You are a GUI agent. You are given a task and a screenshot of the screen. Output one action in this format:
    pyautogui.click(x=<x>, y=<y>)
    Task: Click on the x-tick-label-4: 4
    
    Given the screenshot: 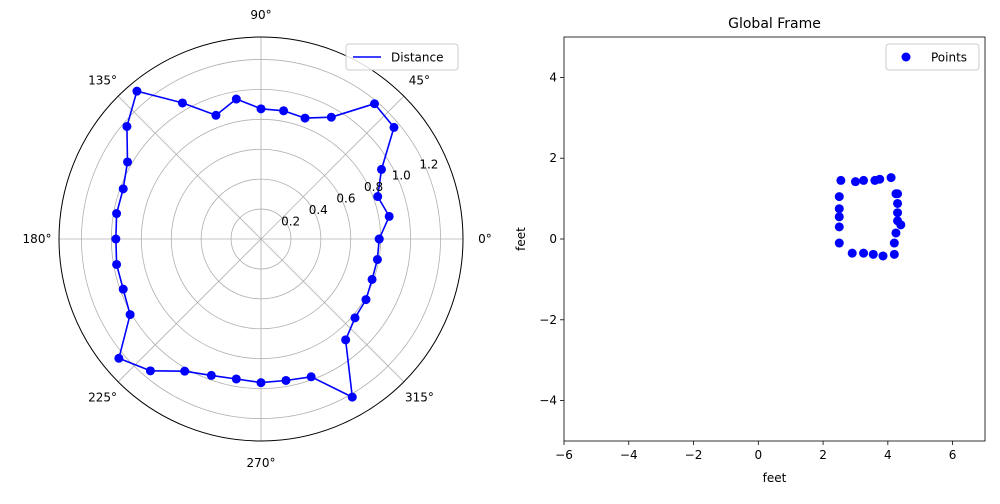 What is the action you would take?
    pyautogui.click(x=888, y=455)
    